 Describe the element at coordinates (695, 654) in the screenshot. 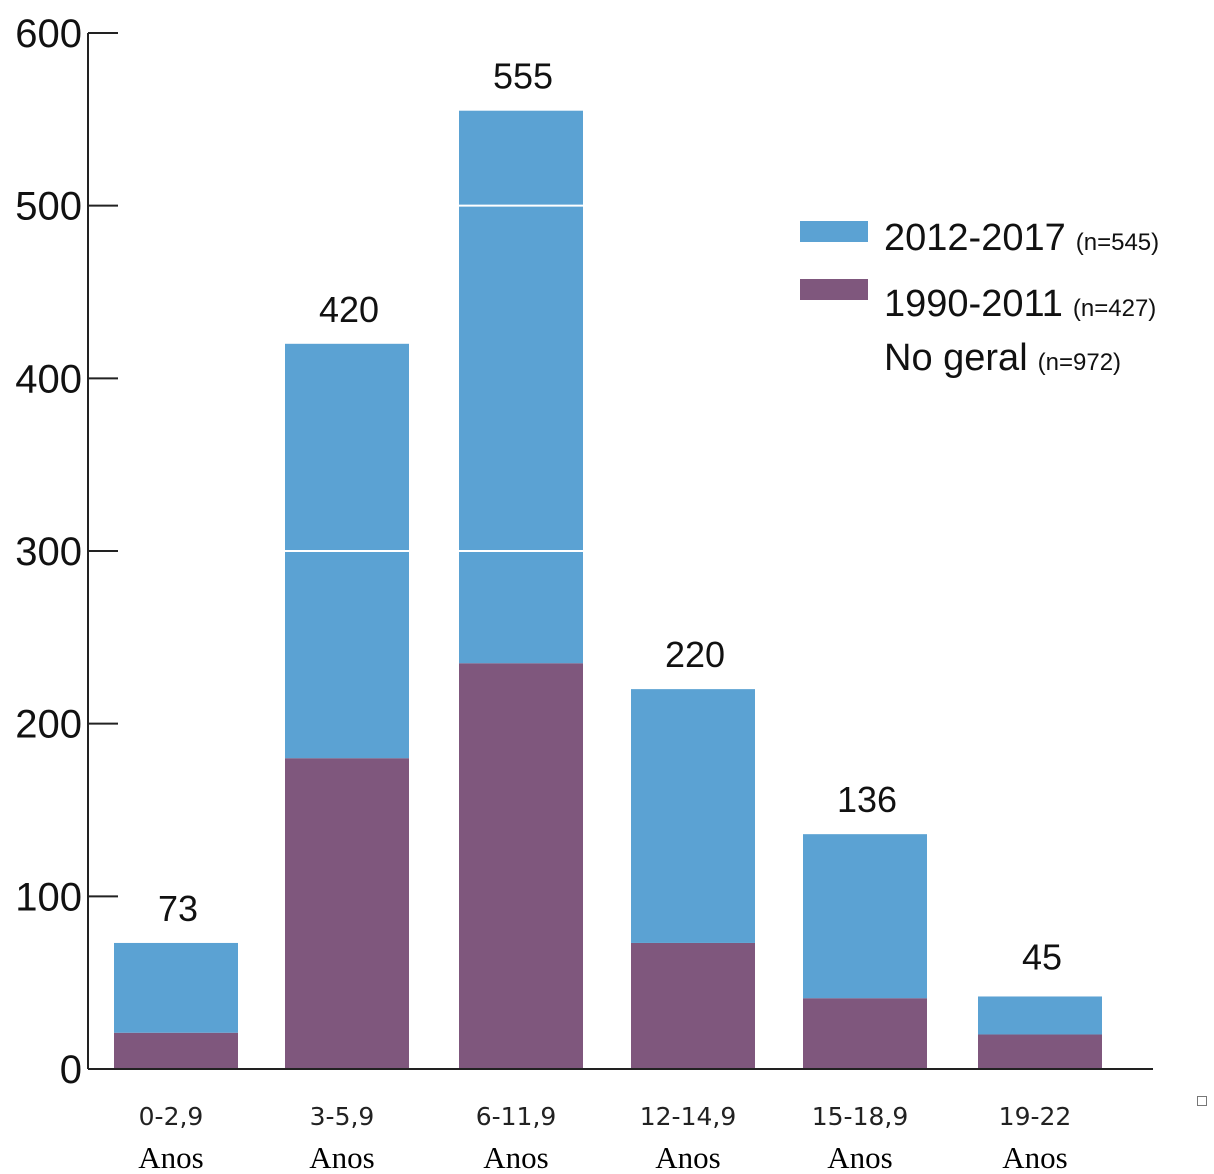

I see `bar-total-label: 220` at that location.